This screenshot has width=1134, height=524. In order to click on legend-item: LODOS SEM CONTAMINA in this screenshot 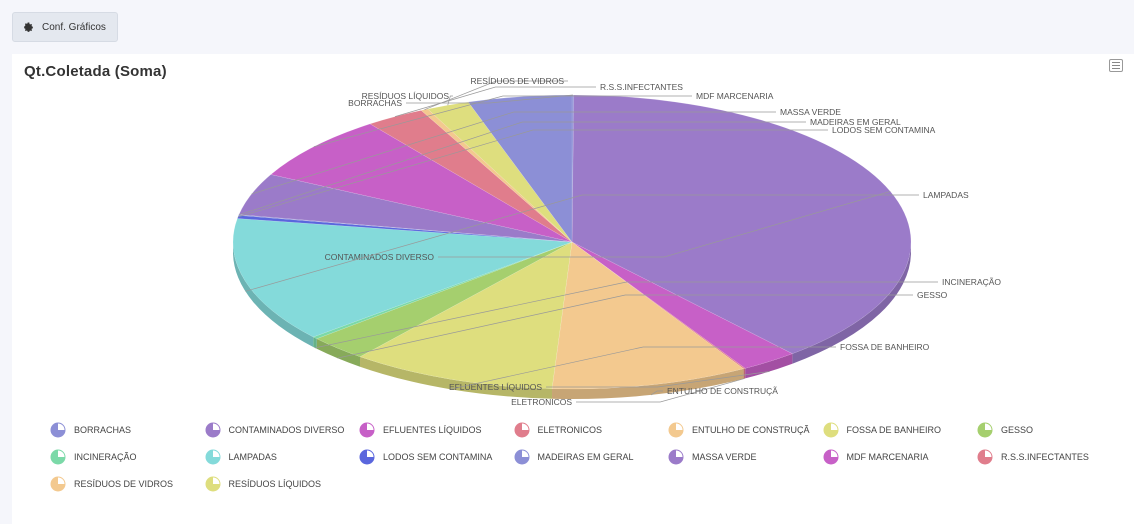, I will do `click(436, 457)`.